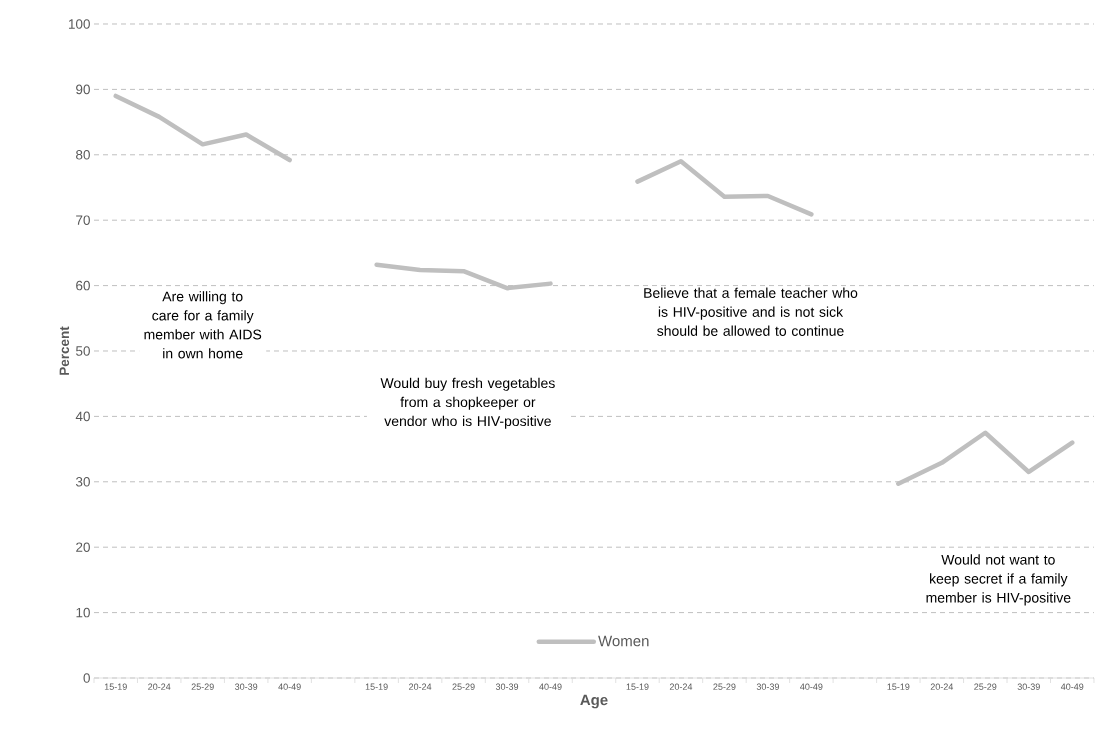 Image resolution: width=1115 pixels, height=744 pixels. What do you see at coordinates (83, 155) in the screenshot?
I see `y-tick-label: 80` at bounding box center [83, 155].